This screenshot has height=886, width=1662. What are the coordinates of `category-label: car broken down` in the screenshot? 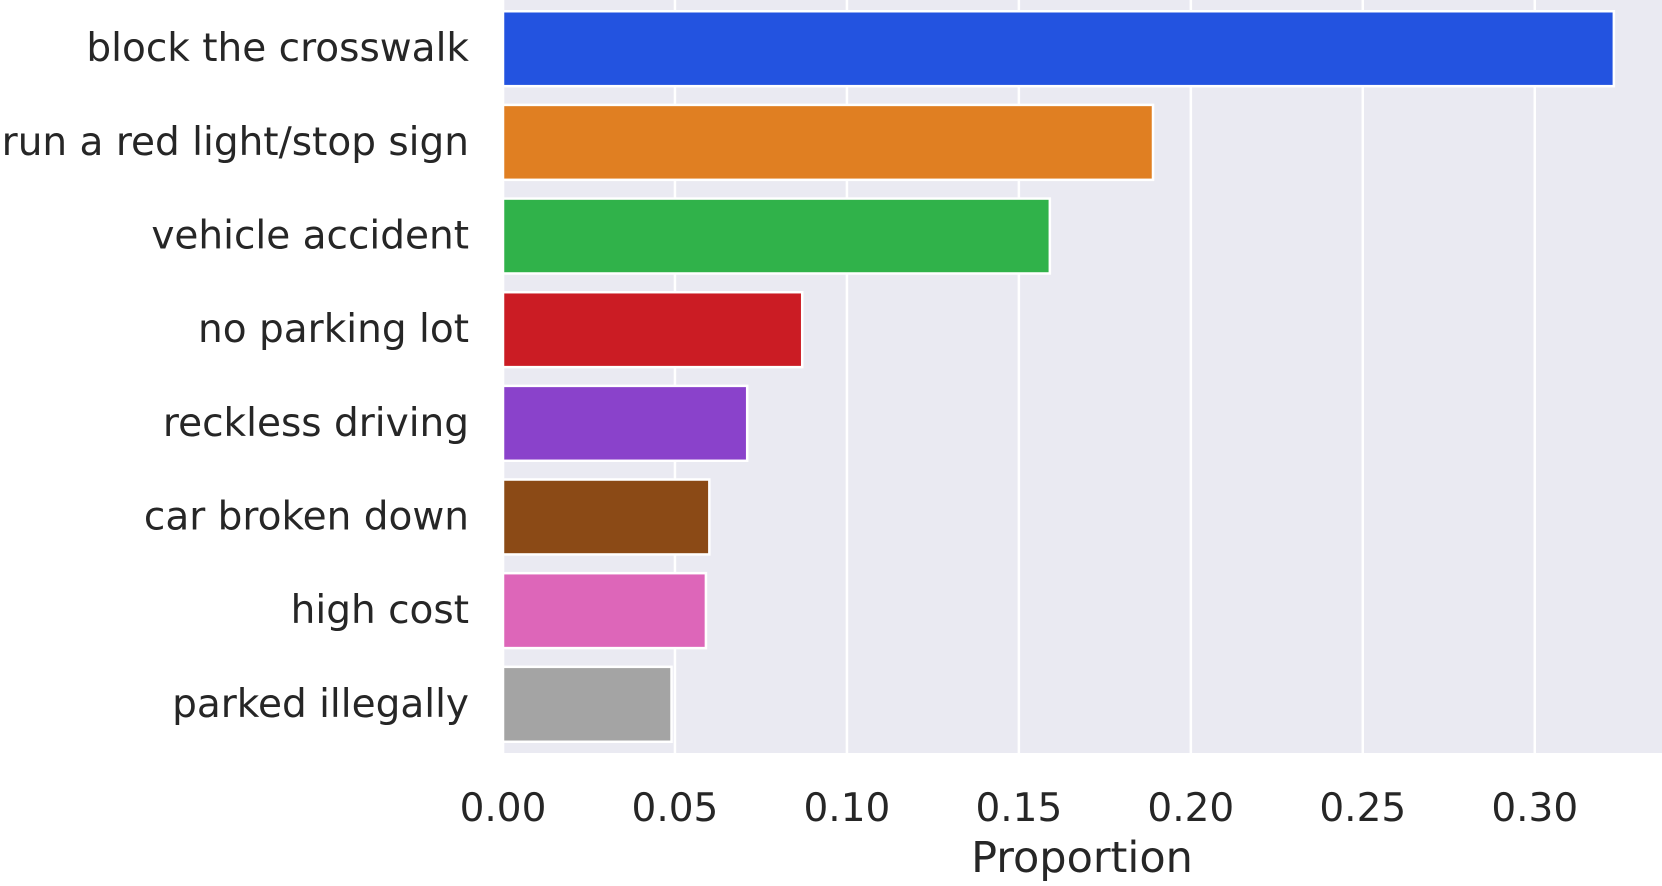 It's located at (306, 516).